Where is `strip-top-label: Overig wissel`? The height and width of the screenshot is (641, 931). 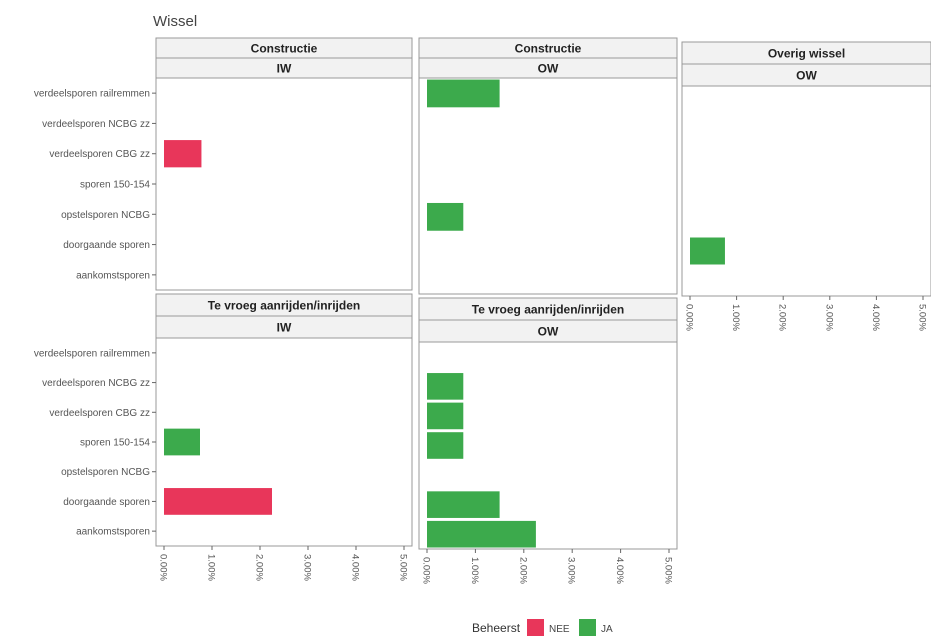
strip-top-label: Overig wissel is located at coordinates (806, 54).